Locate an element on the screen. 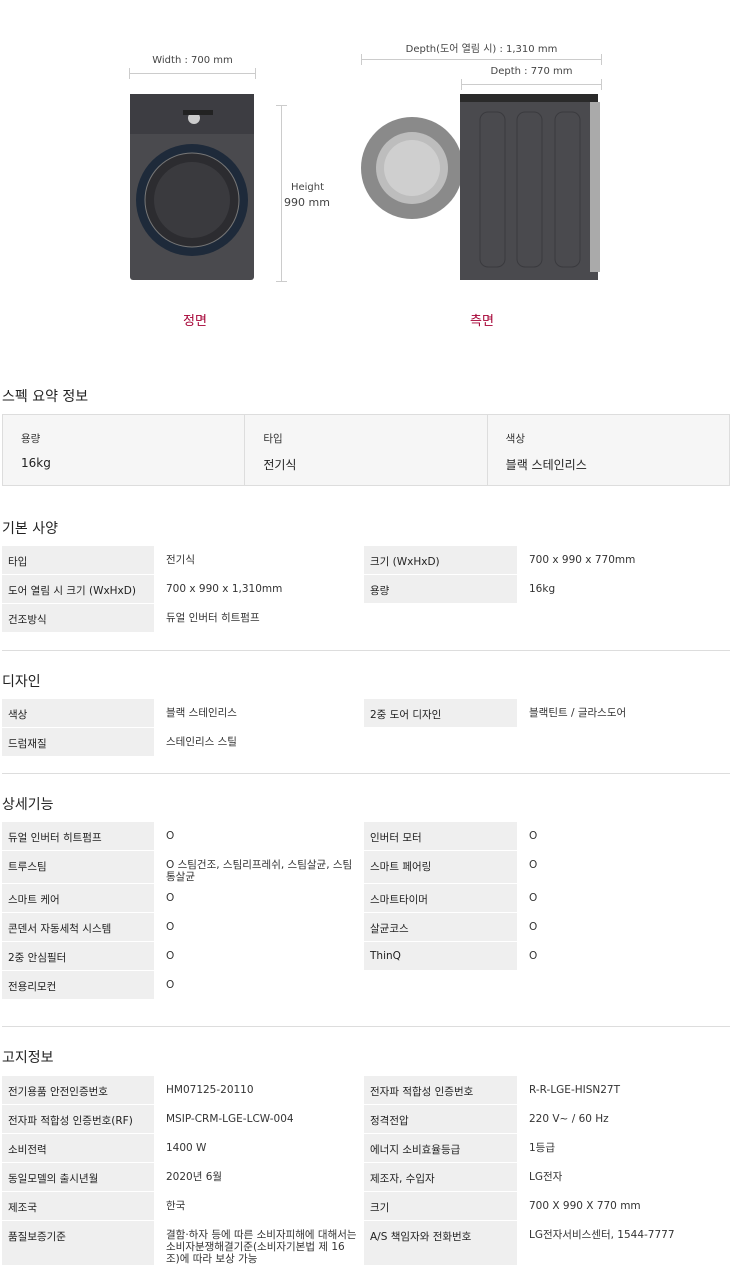 The image size is (730, 1279). depth-open-dimension-line is located at coordinates (481, 59).